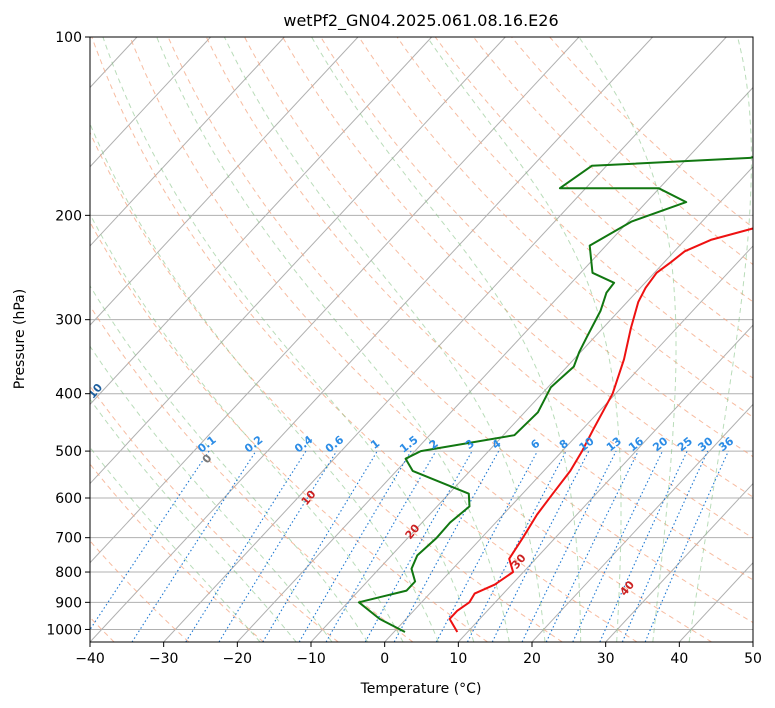 The image size is (775, 708). What do you see at coordinates (68, 216) in the screenshot?
I see `y-tick-label: 200` at bounding box center [68, 216].